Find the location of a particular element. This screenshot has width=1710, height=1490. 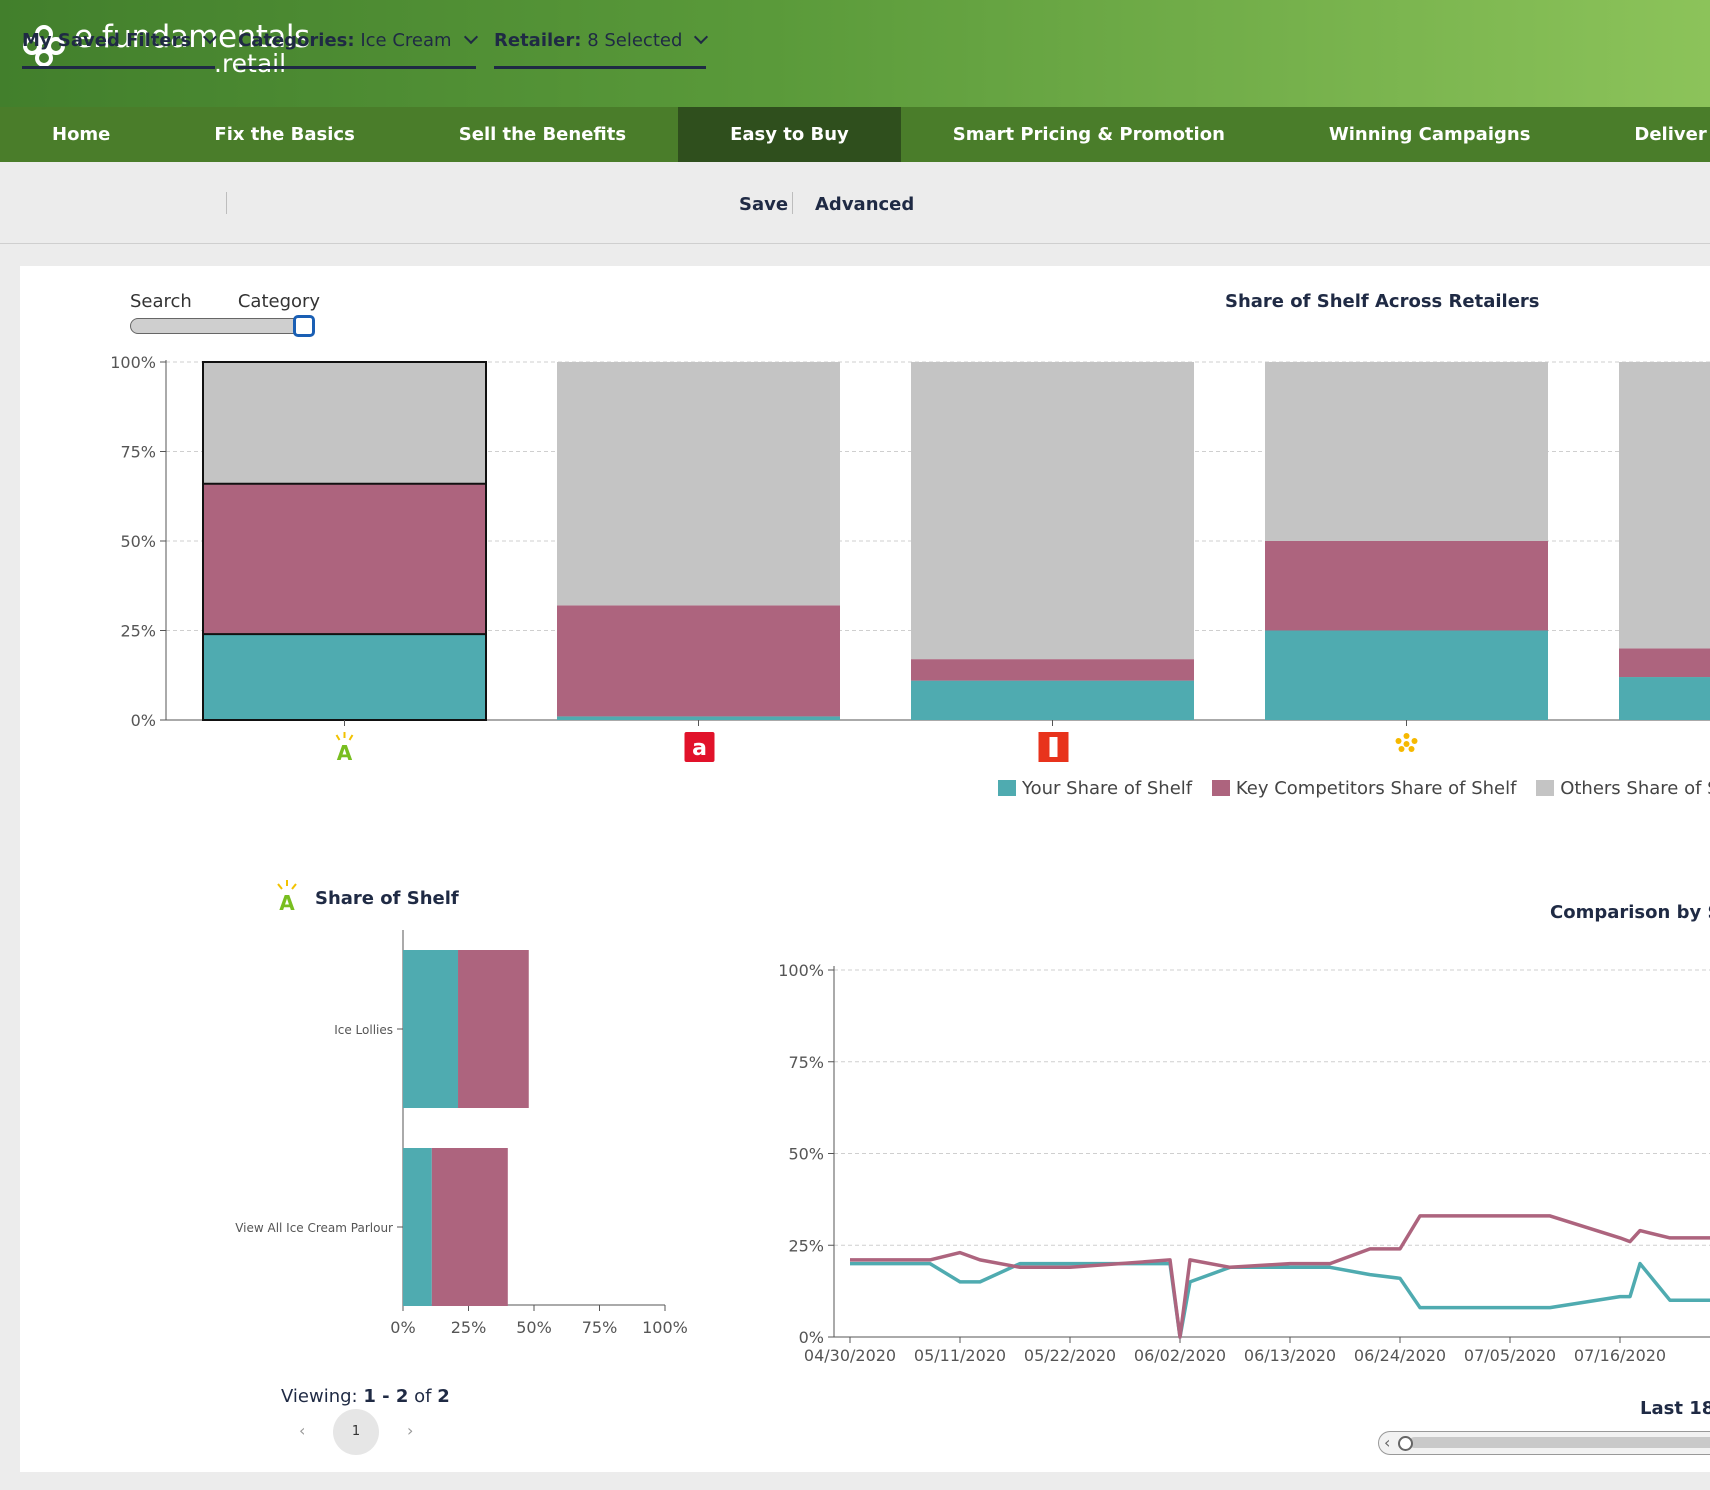

pagination-prev-button: ‹ is located at coordinates (302, 1430).